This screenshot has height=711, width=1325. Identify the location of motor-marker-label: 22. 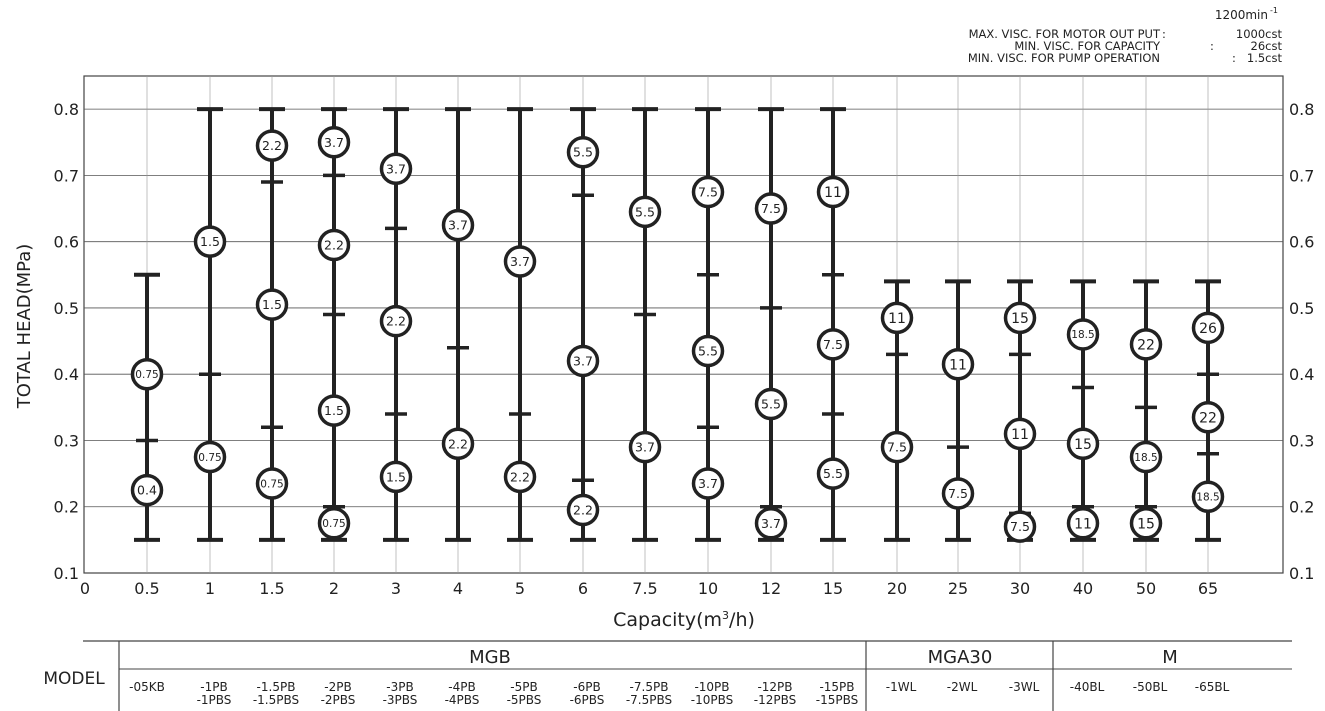
(1146, 345).